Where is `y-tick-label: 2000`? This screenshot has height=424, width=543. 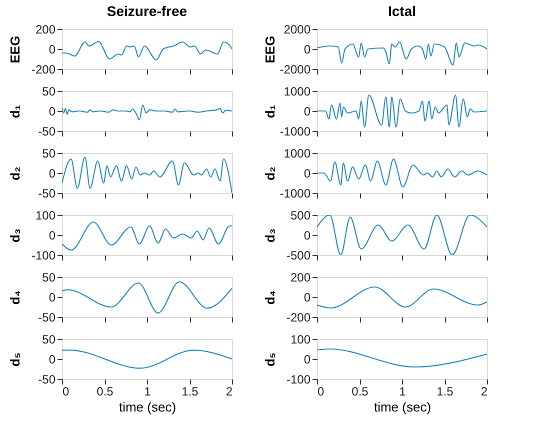 y-tick-label: 2000 is located at coordinates (297, 29).